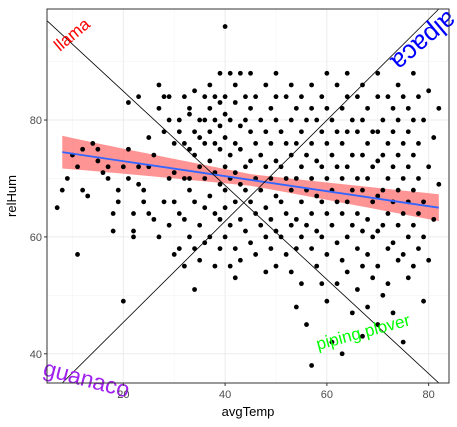 This screenshot has width=457, height=427. What do you see at coordinates (276, 392) in the screenshot?
I see `x-axis-ticks: 20 40 60 80` at bounding box center [276, 392].